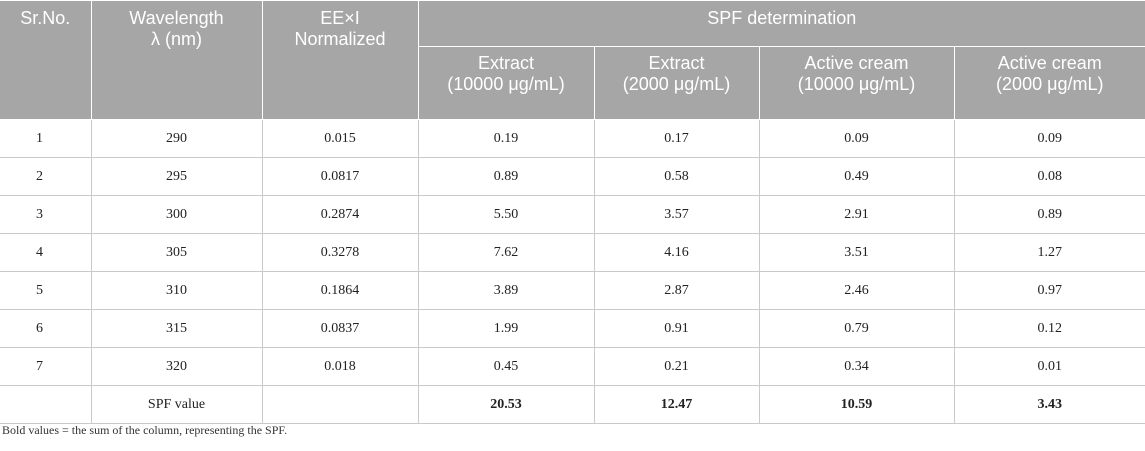 The height and width of the screenshot is (451, 1145). I want to click on cell-eexi: 0.018, so click(340, 366).